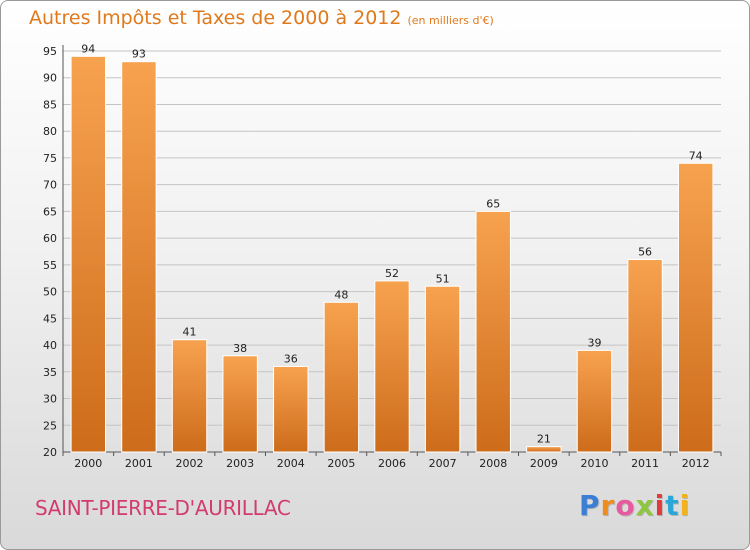  I want to click on x-tick-label: 2006, so click(392, 463).